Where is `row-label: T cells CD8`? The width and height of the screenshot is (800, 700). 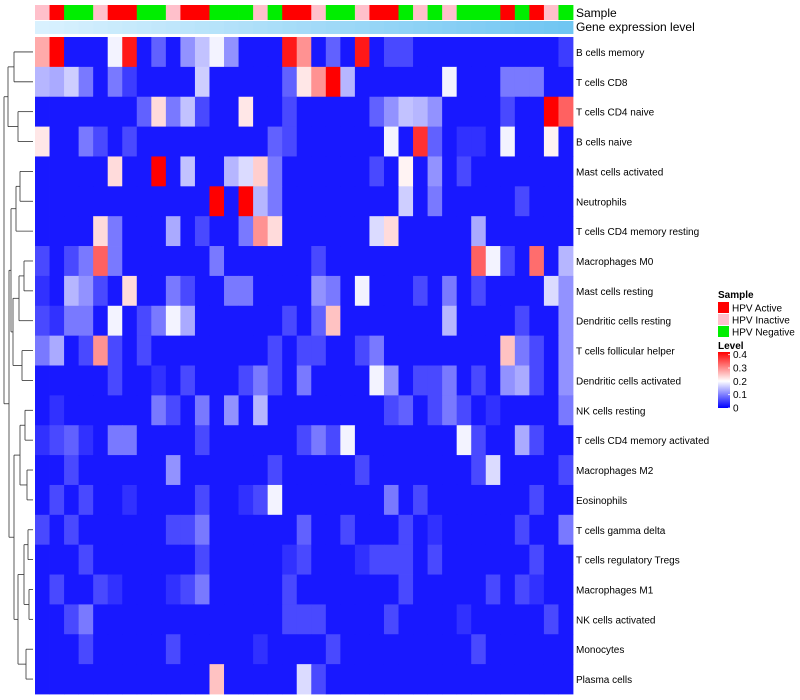
row-label: T cells CD8 is located at coordinates (602, 83).